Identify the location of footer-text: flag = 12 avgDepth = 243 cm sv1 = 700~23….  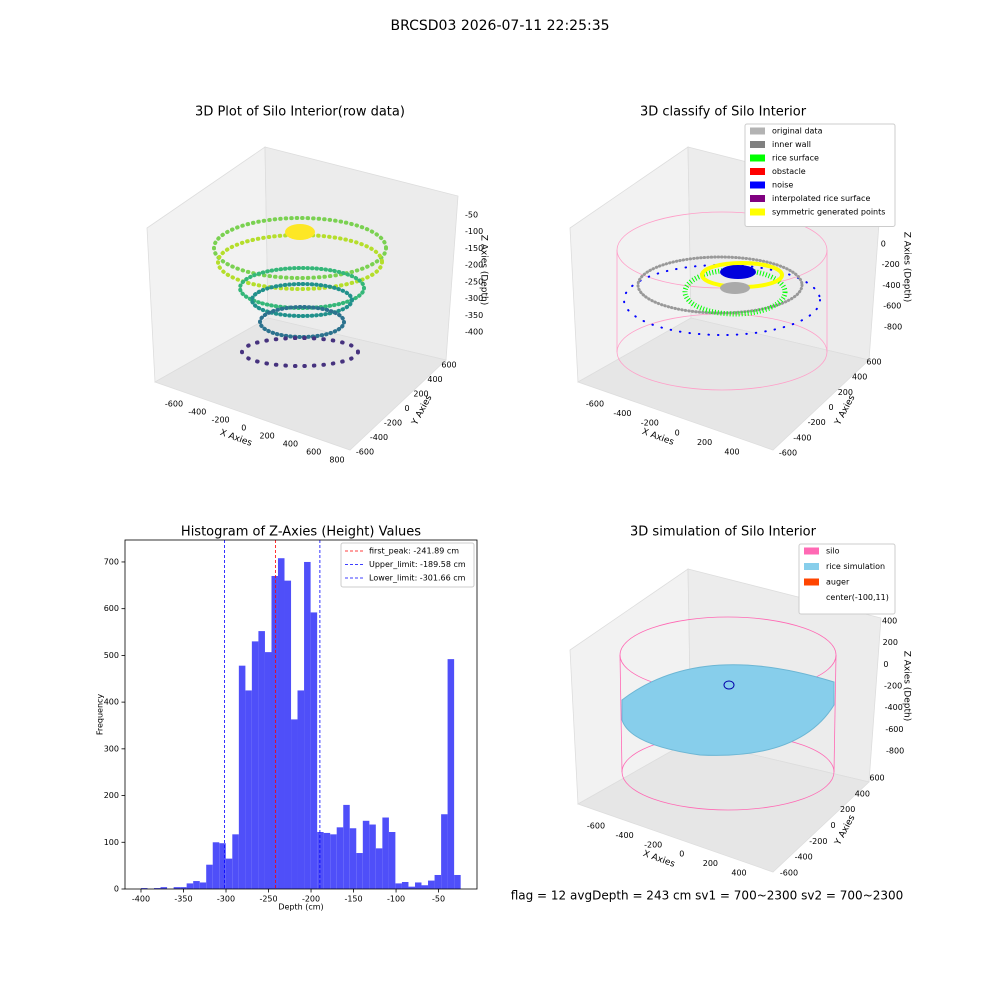
(707, 896).